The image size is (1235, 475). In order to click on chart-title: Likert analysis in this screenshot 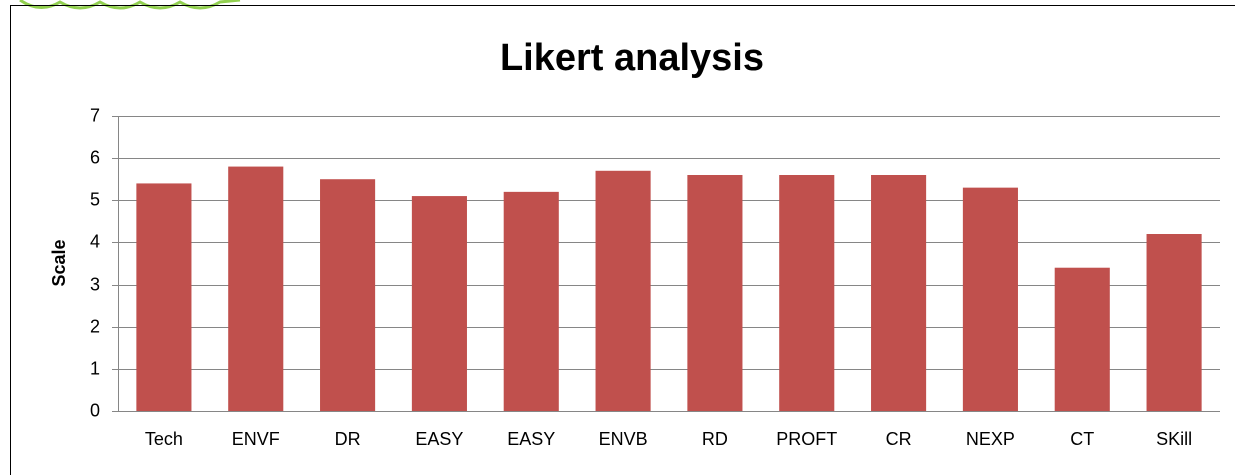, I will do `click(632, 58)`.